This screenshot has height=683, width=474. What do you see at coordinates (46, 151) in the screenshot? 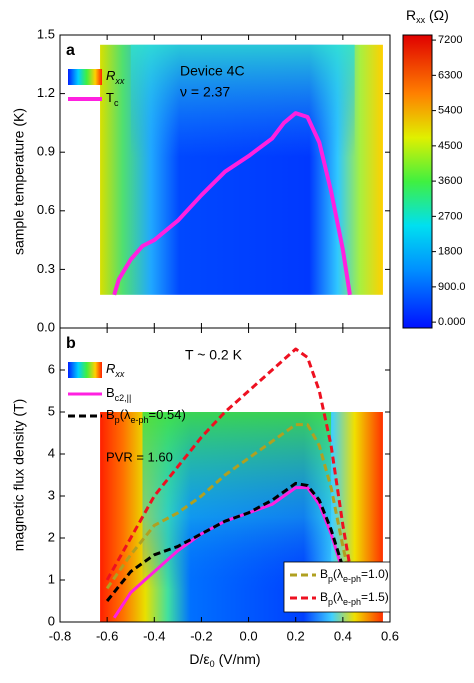
I see `y-tick-label: 0.9` at bounding box center [46, 151].